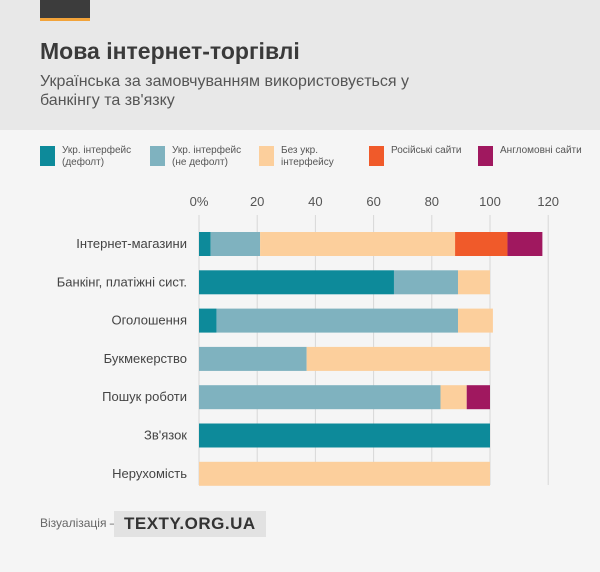 Image resolution: width=600 pixels, height=572 pixels. What do you see at coordinates (122, 281) in the screenshot?
I see `category-label: Банкінг, платіжні сист.` at bounding box center [122, 281].